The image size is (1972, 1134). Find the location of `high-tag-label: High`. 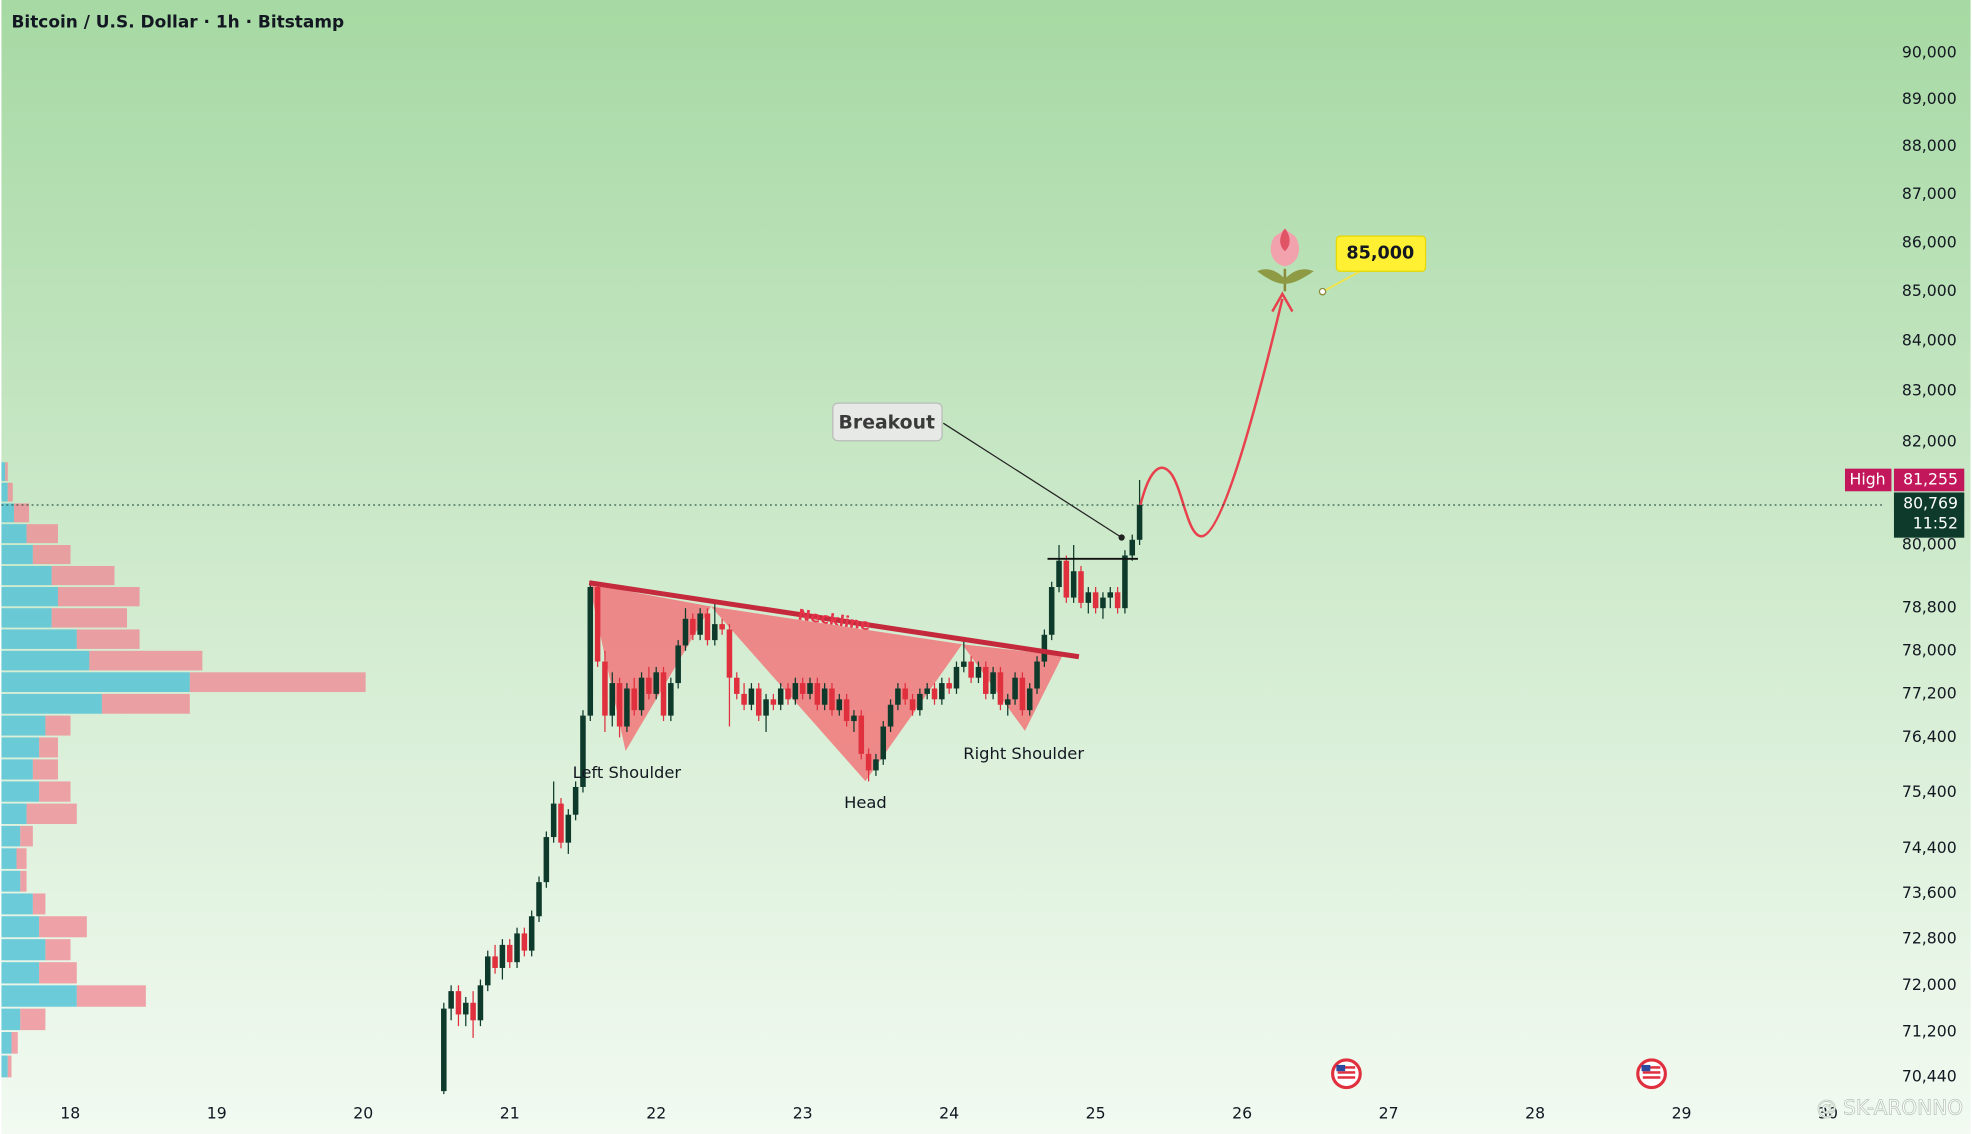

high-tag-label: High is located at coordinates (1868, 478).